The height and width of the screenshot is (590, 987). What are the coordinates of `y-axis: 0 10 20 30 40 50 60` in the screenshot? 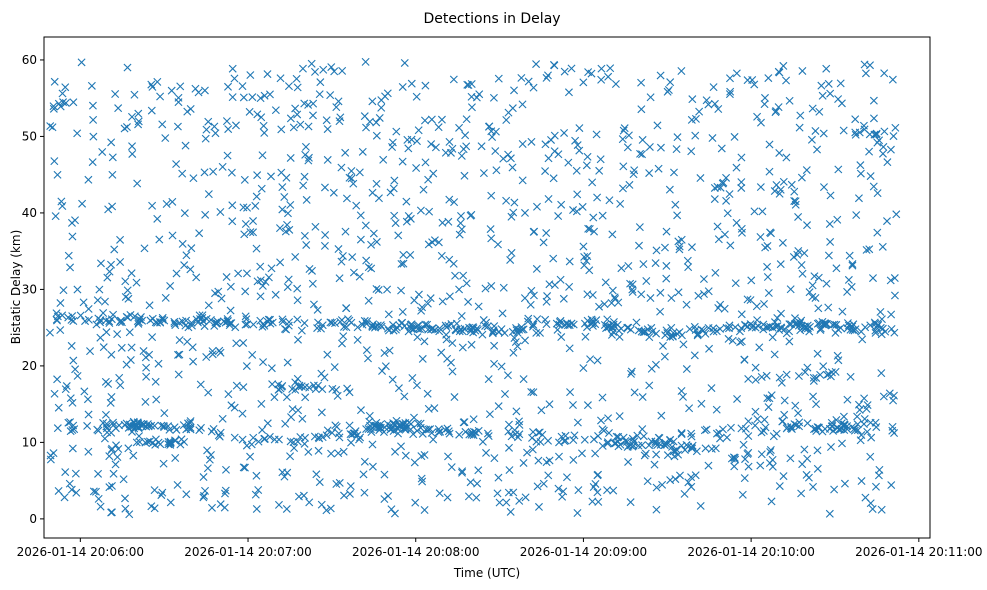 It's located at (33, 289).